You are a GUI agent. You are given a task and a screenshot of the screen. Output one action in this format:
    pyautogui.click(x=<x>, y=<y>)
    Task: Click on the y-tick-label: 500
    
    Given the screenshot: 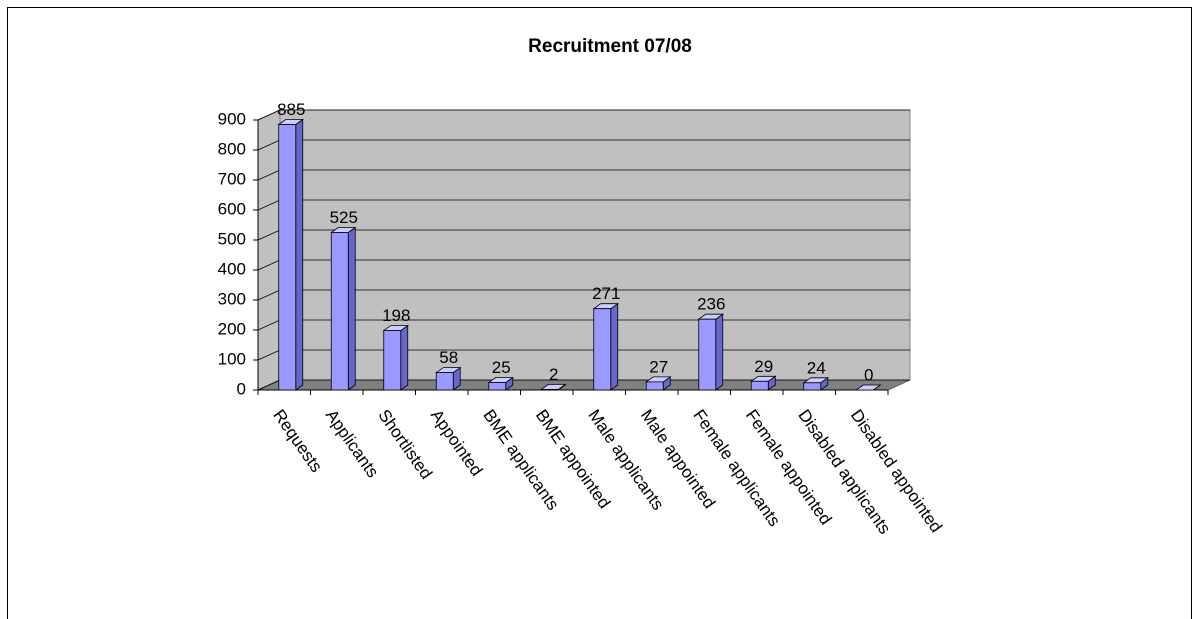 What is the action you would take?
    pyautogui.click(x=232, y=238)
    